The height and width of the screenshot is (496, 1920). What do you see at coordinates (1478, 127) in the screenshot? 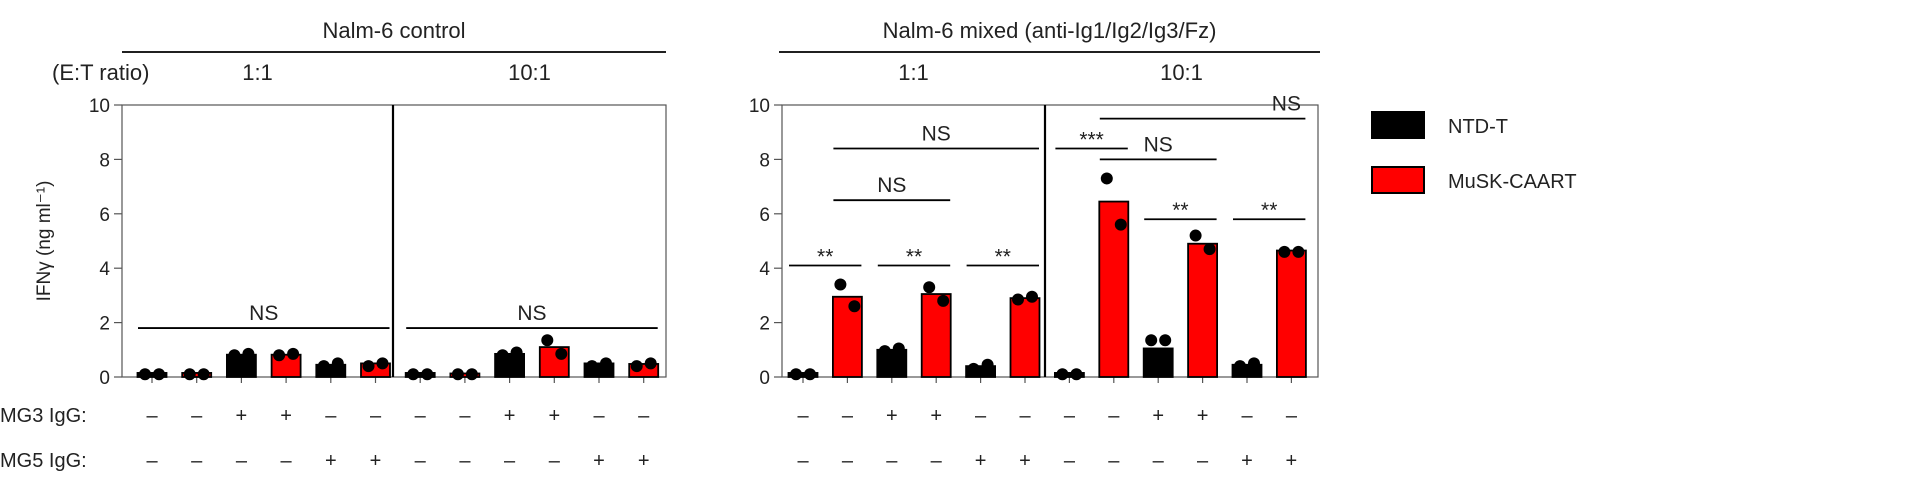
I see `legend-label: NTD-T` at bounding box center [1478, 127].